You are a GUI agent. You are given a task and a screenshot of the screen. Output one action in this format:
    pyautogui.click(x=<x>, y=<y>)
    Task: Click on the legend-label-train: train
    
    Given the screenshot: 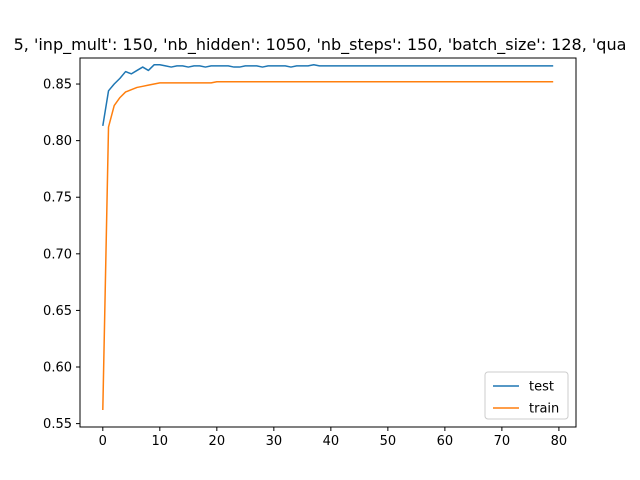 What is the action you would take?
    pyautogui.click(x=544, y=409)
    